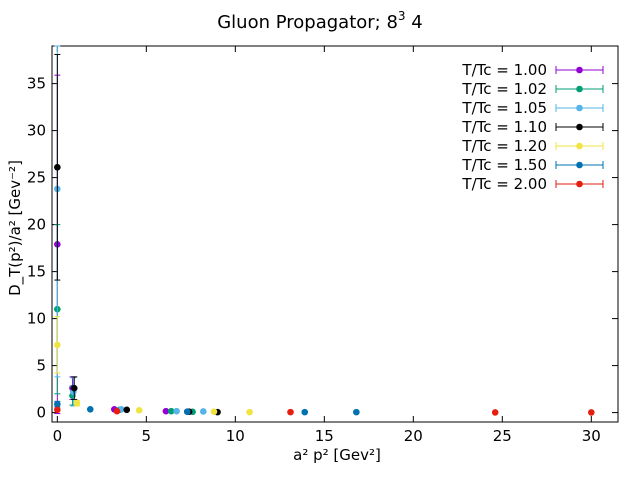 Image resolution: width=640 pixels, height=484 pixels. What do you see at coordinates (307, 22) in the screenshot?
I see `chart-title-main: Gluon Propagator; 8` at bounding box center [307, 22].